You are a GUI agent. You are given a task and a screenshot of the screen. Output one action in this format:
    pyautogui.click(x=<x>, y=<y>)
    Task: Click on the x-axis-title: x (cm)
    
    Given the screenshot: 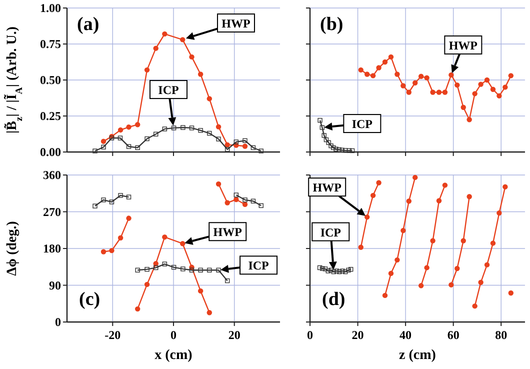 What is the action you would take?
    pyautogui.click(x=173, y=355)
    